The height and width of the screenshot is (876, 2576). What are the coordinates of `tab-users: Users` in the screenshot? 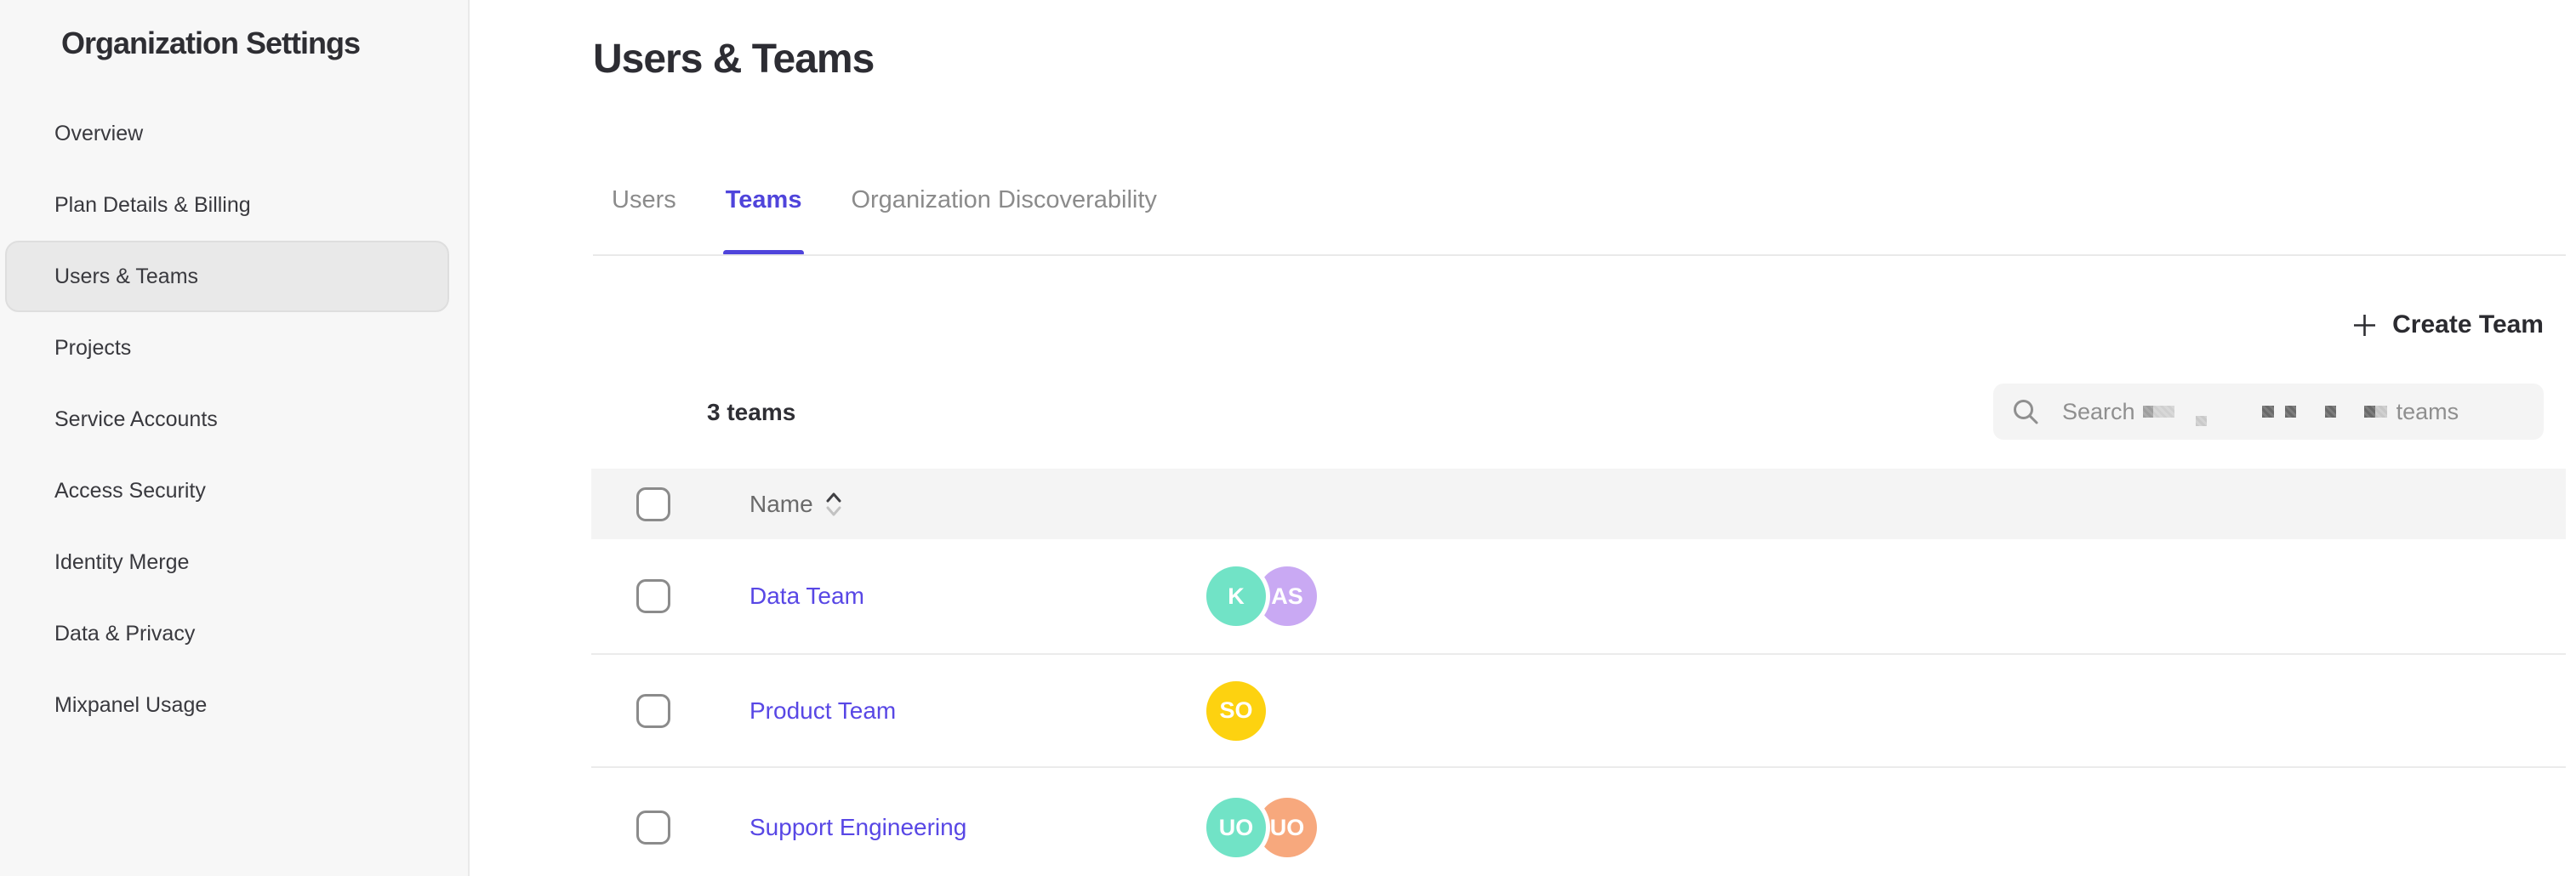 It's located at (644, 199).